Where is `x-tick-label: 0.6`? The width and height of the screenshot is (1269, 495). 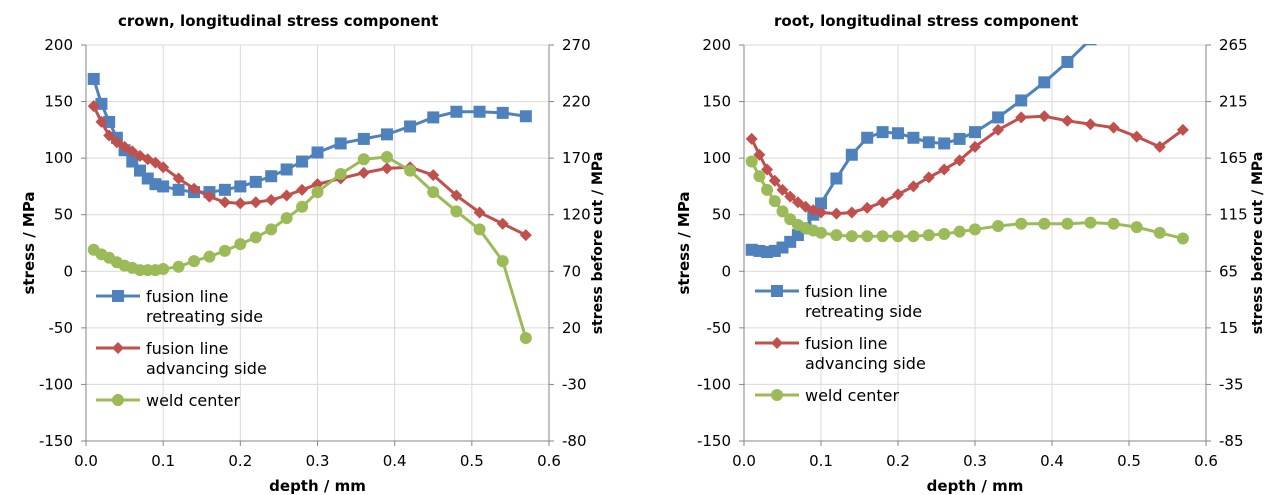 x-tick-label: 0.6 is located at coordinates (1206, 461).